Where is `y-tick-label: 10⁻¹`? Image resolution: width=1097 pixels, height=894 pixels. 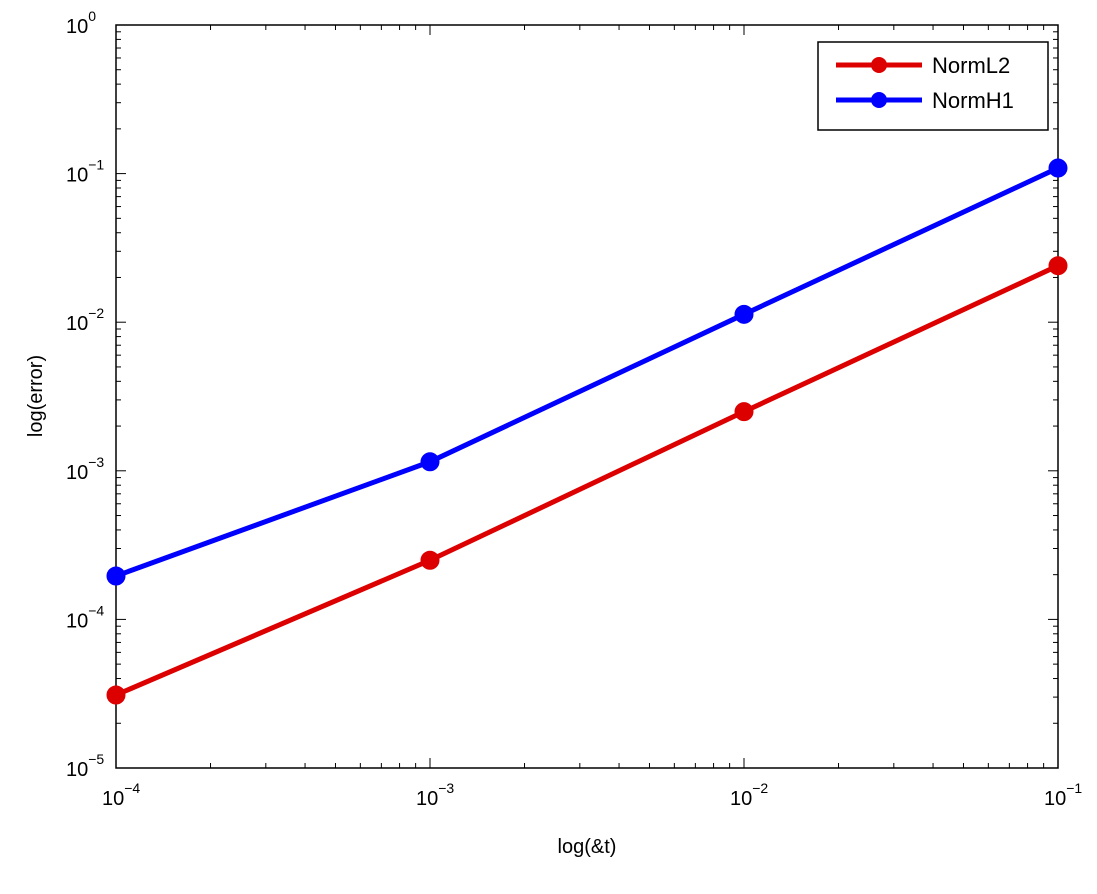 y-tick-label: 10⁻¹ is located at coordinates (85, 172).